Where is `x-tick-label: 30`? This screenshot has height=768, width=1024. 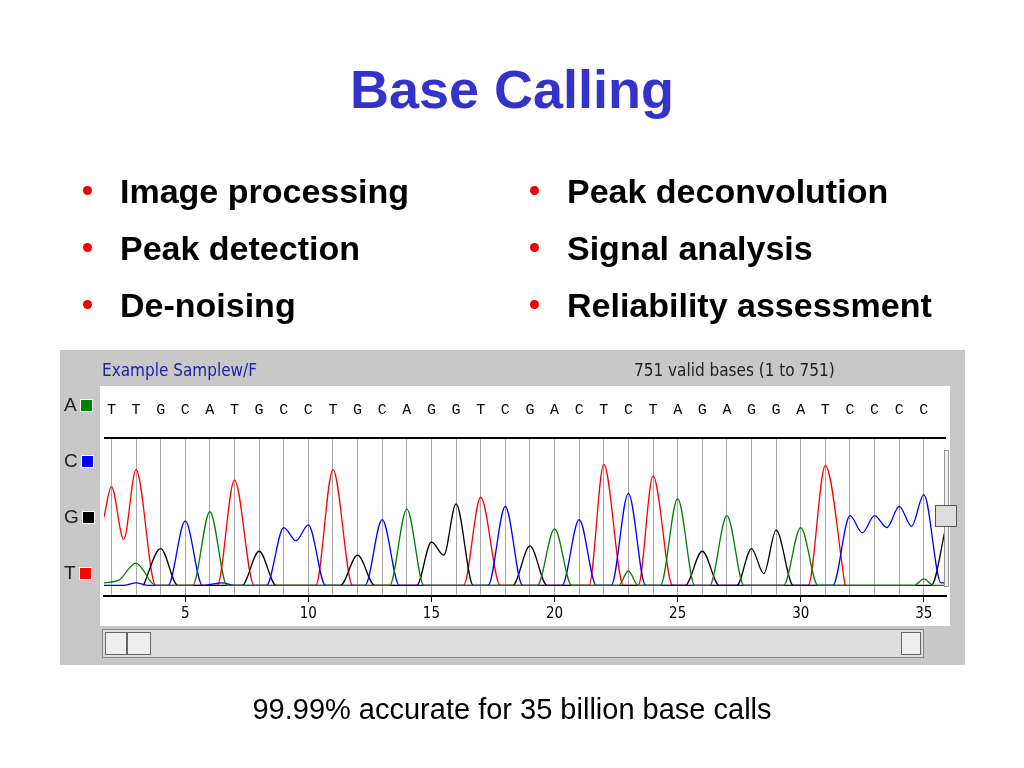
x-tick-label: 30 is located at coordinates (801, 612).